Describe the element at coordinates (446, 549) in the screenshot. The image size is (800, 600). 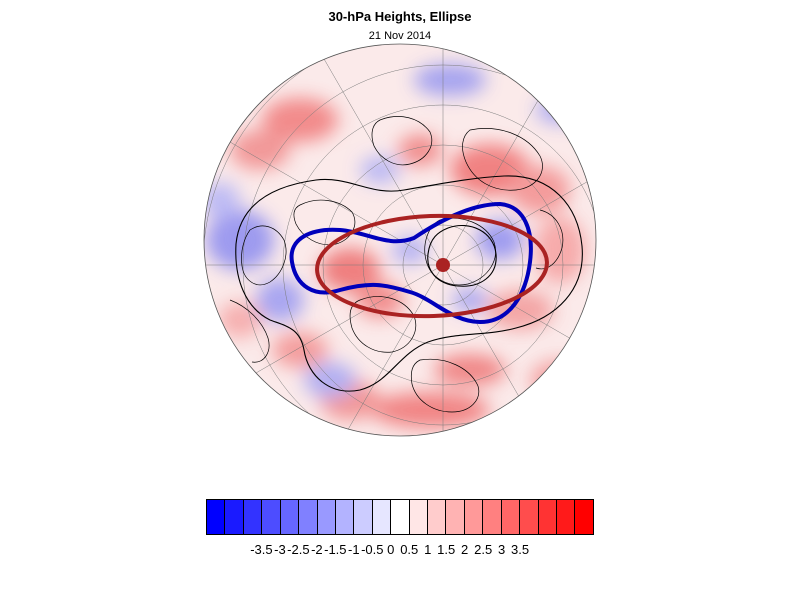
I see `color-scale-tick-label: 1.5` at that location.